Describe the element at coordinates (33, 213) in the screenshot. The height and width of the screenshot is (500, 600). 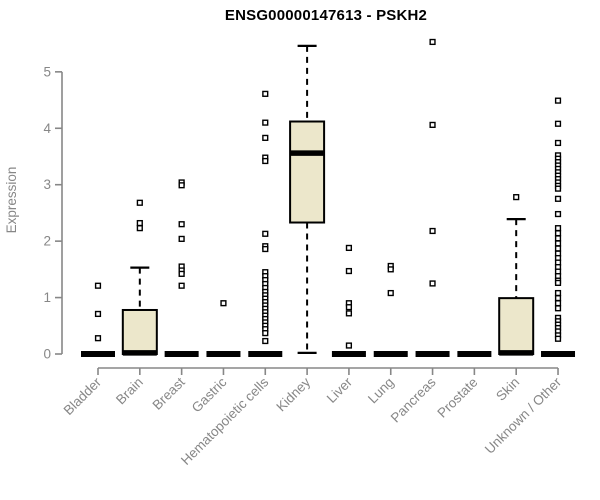
I see `y-axis: 0 1 2 3 4 5 Expression` at that location.